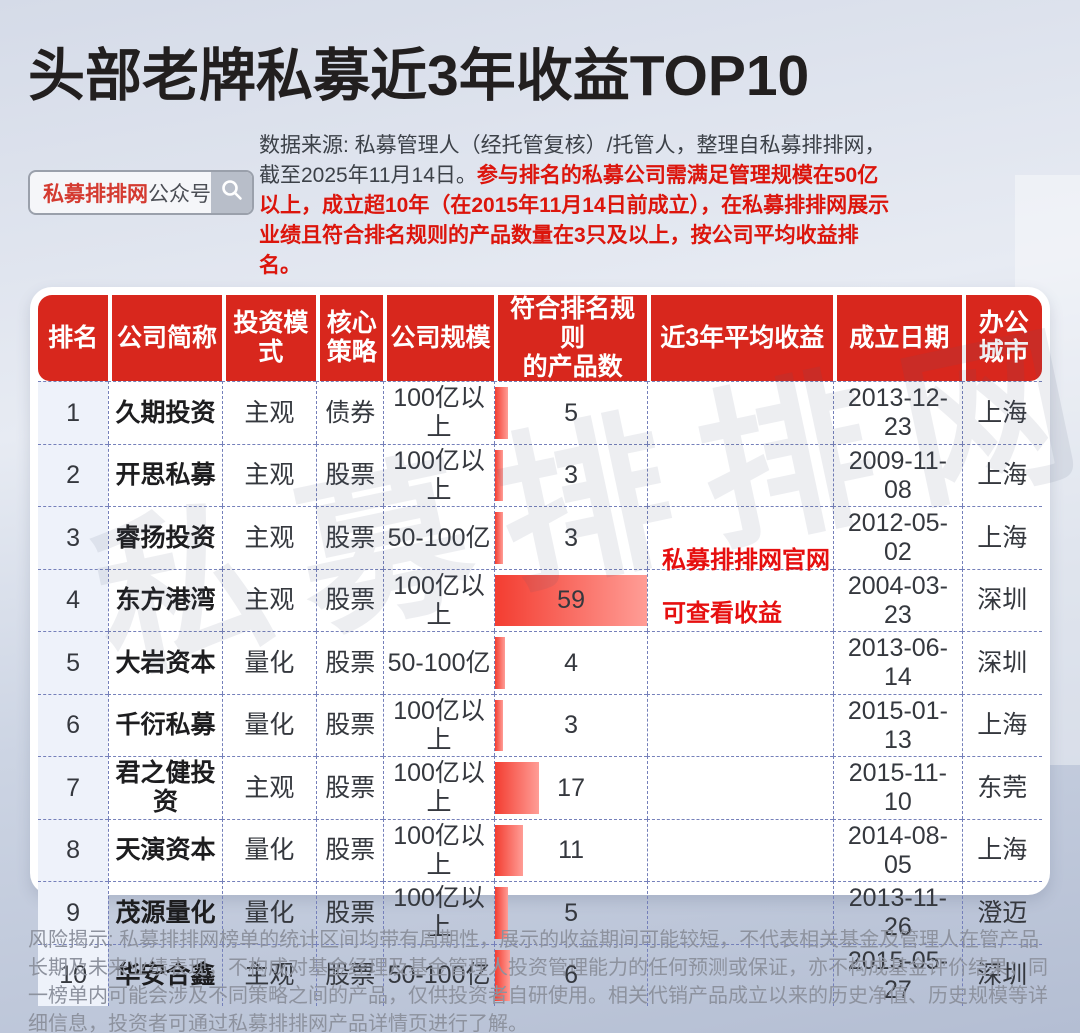  I want to click on cell-company: 东方港湾, so click(165, 600).